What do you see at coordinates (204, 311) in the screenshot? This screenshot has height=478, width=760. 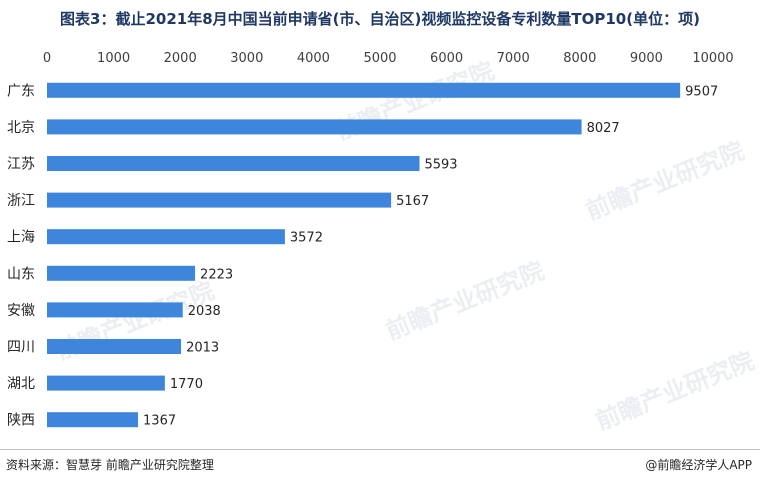 I see `data-label: 2038` at bounding box center [204, 311].